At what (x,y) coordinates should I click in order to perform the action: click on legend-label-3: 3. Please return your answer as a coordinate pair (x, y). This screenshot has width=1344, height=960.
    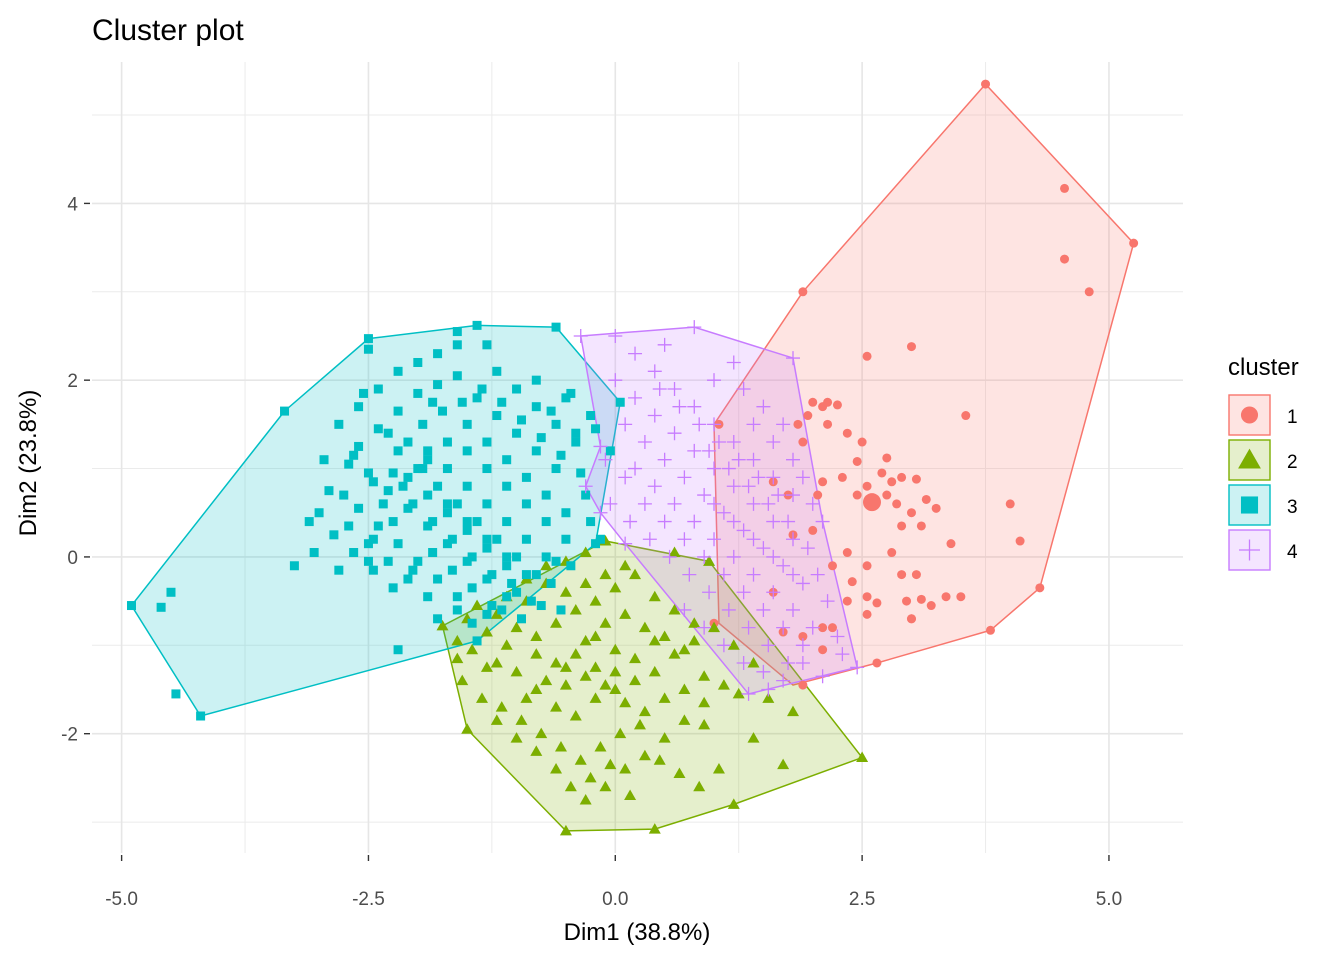
    Looking at the image, I should click on (1292, 507).